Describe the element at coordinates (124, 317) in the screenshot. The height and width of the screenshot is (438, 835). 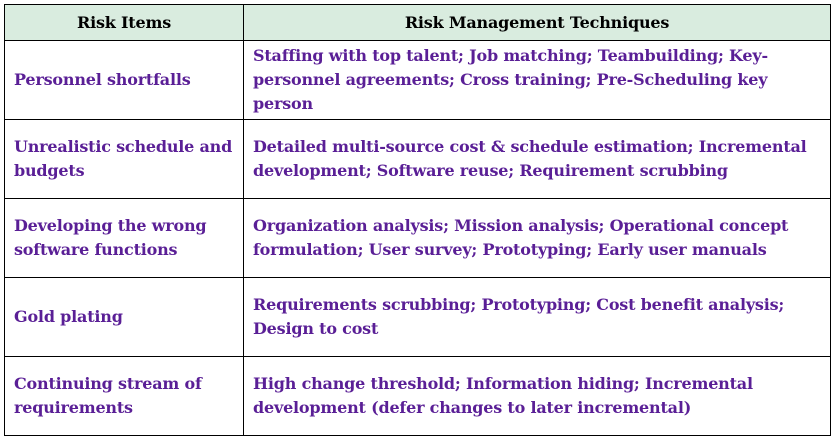
I see `risk-item-cell: Gold plating` at that location.